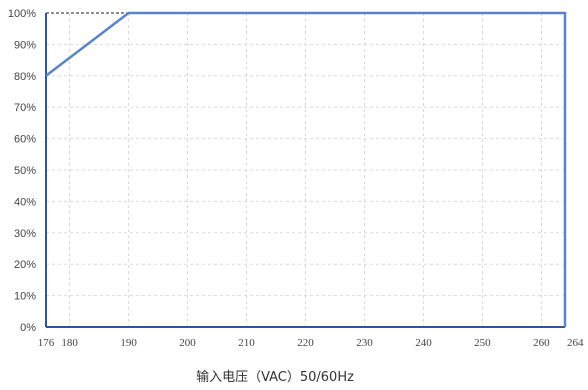 This screenshot has width=588, height=390. Describe the element at coordinates (69, 343) in the screenshot. I see `x-tick-label: 180` at that location.